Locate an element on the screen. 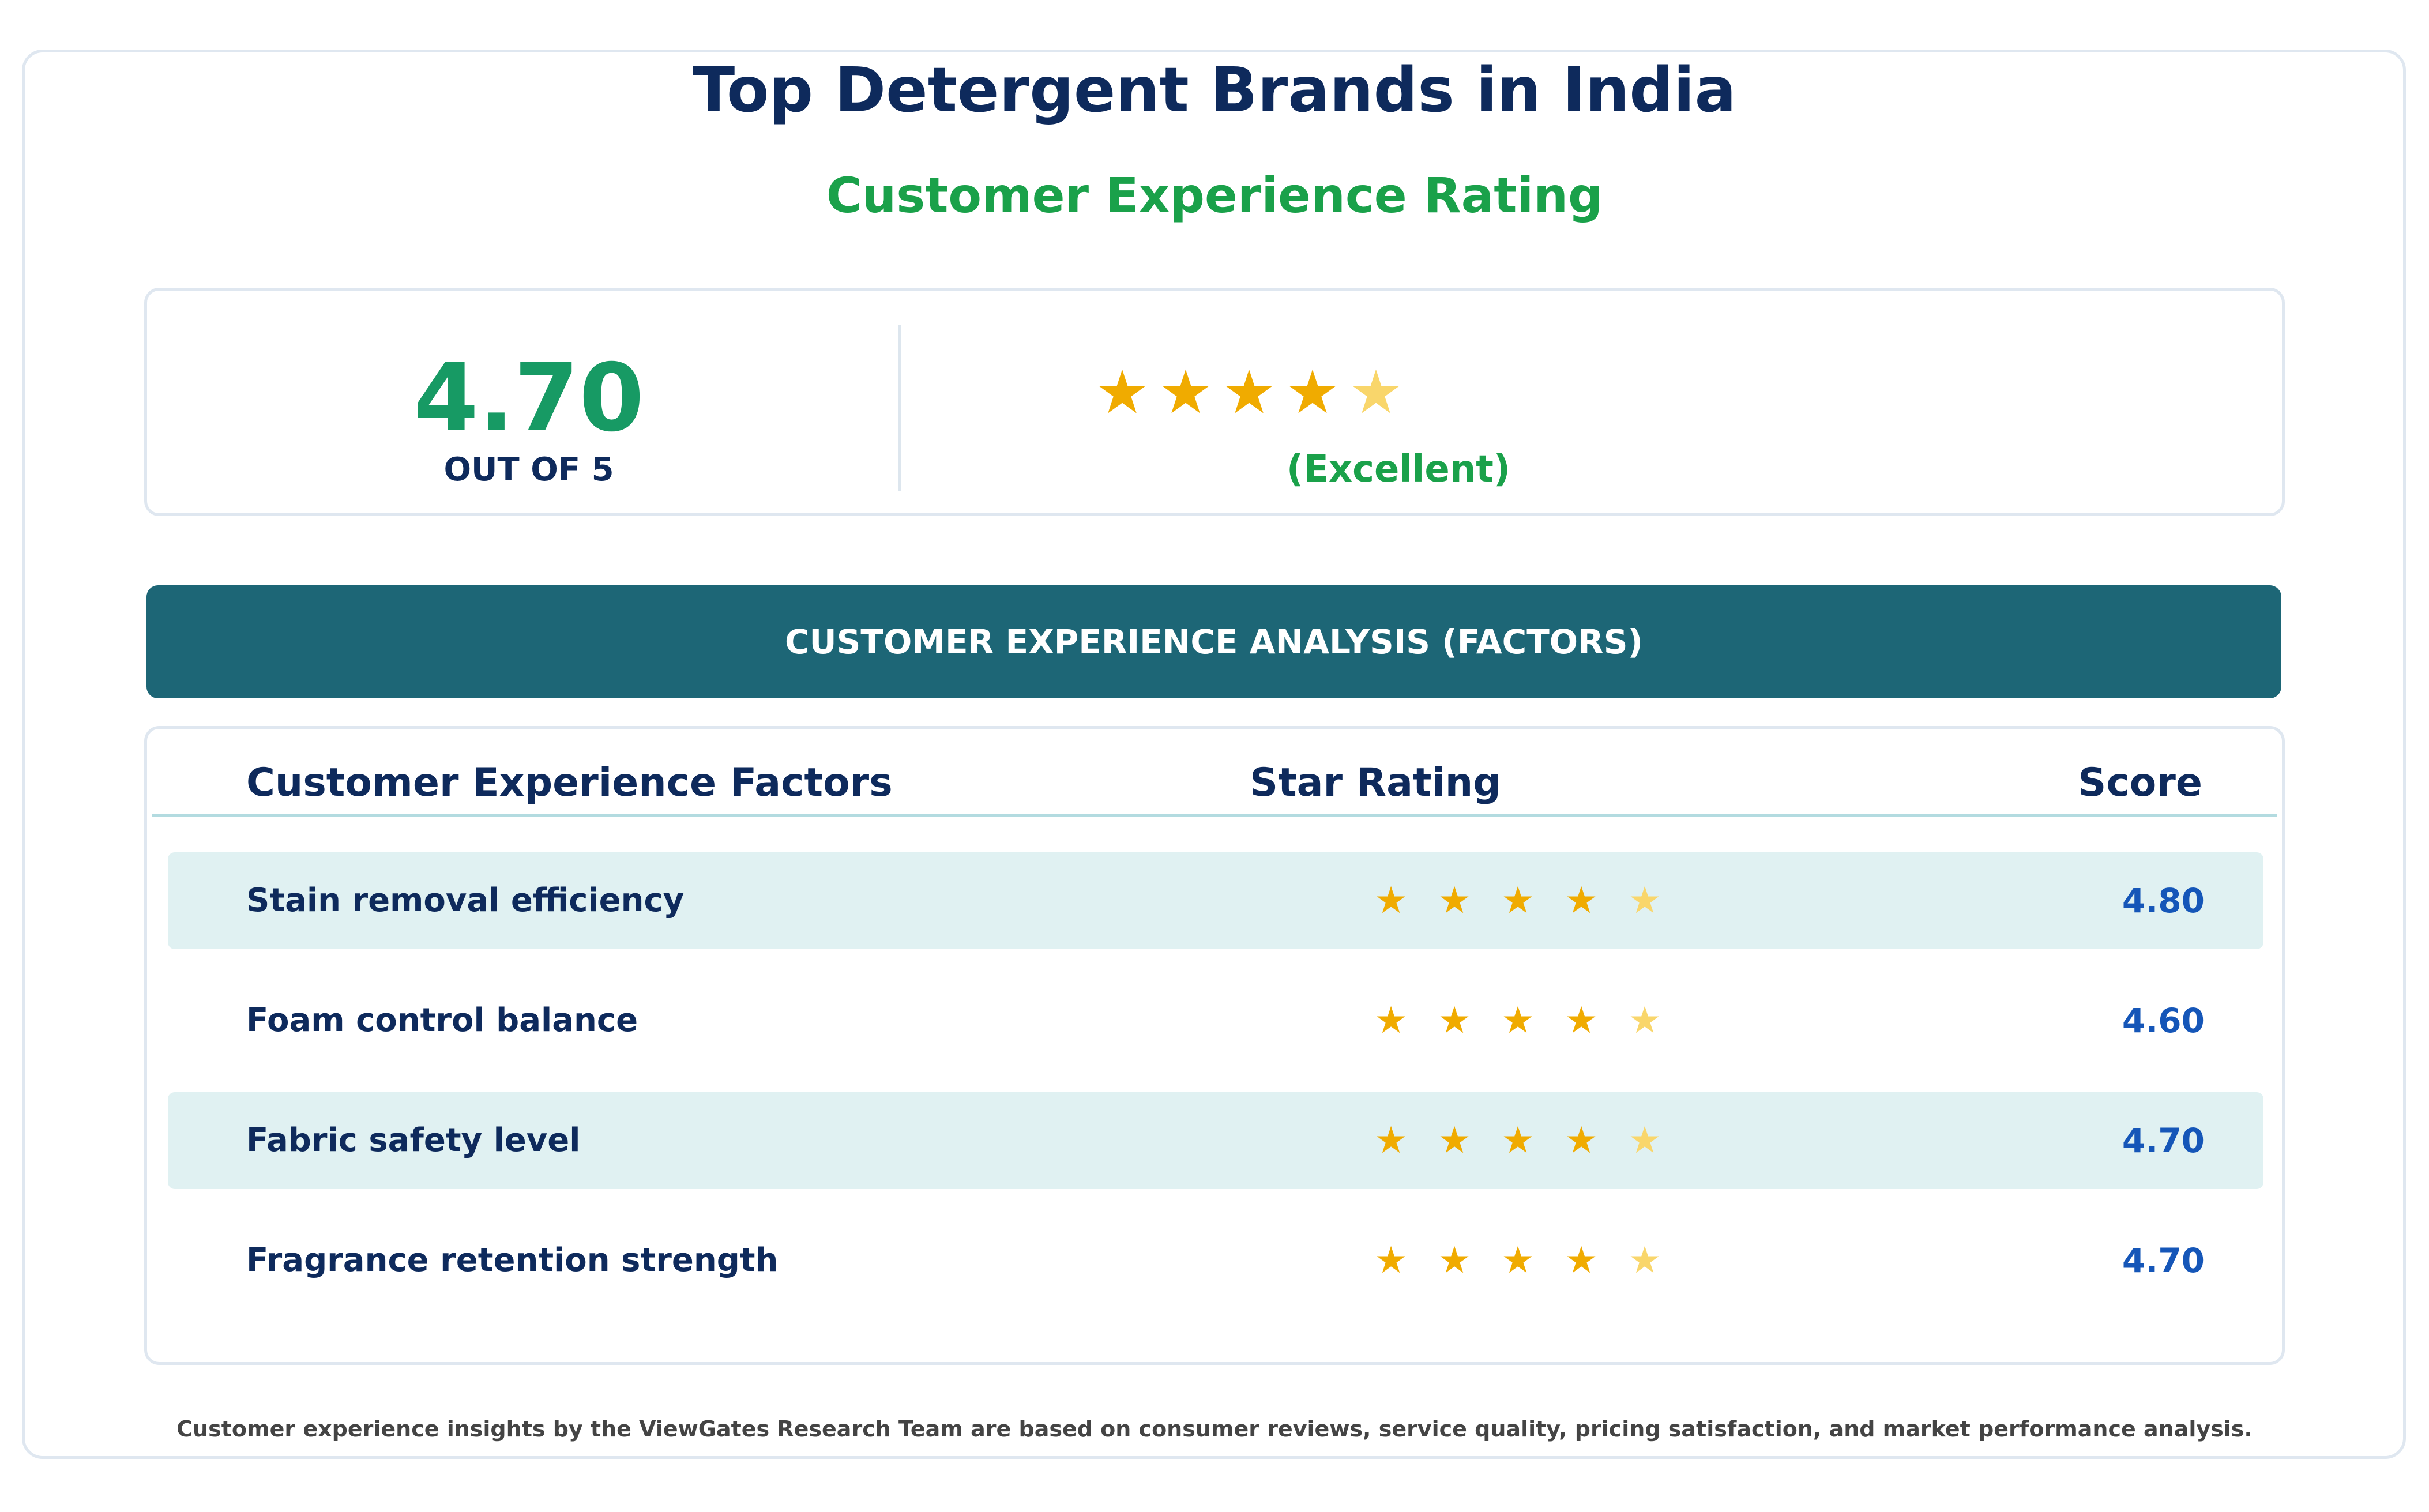  table-row: Stain removal efficiency ★ ★ ★ ★ ★ 4.80 is located at coordinates (1215, 900).